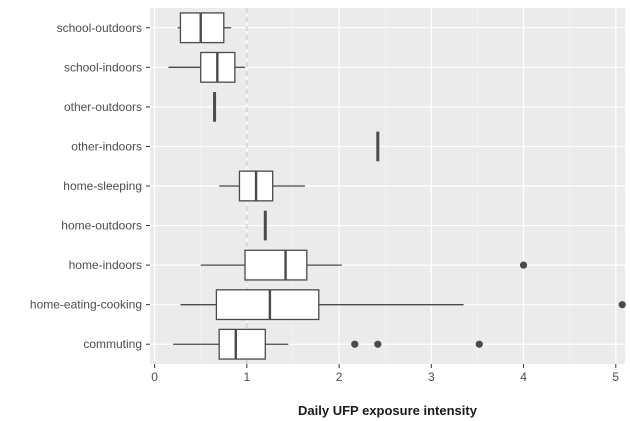  Describe the element at coordinates (106, 146) in the screenshot. I see `y-tick-label: other-indoors` at that location.